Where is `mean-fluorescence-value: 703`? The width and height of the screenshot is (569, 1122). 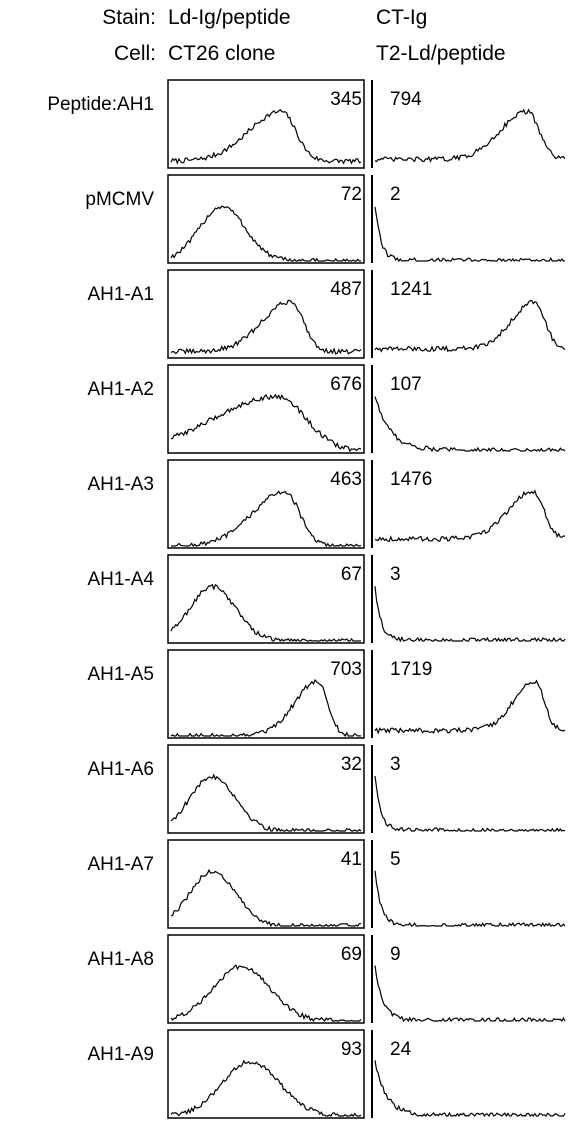 mean-fluorescence-value: 703 is located at coordinates (346, 669).